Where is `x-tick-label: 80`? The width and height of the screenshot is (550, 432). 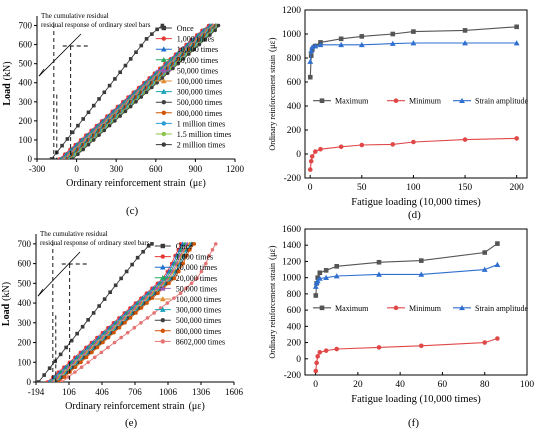 x-tick-label: 80 is located at coordinates (485, 385).